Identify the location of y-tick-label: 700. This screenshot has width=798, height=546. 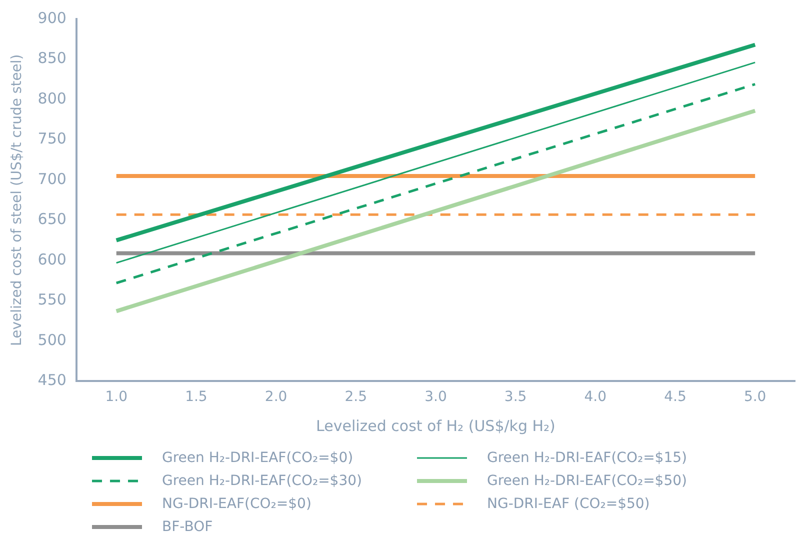
(52, 179).